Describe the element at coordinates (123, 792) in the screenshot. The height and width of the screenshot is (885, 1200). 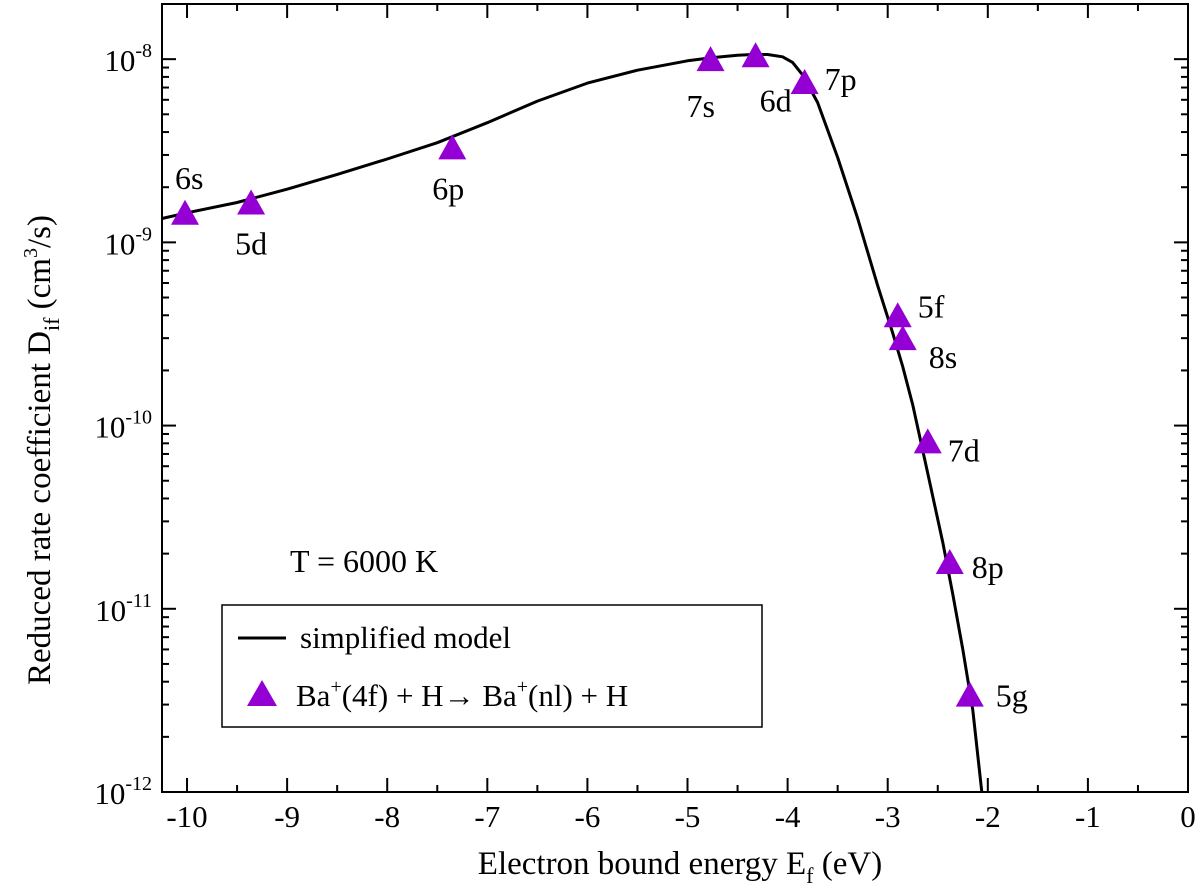
I see `y-tick-label: 10⁻¹²` at that location.